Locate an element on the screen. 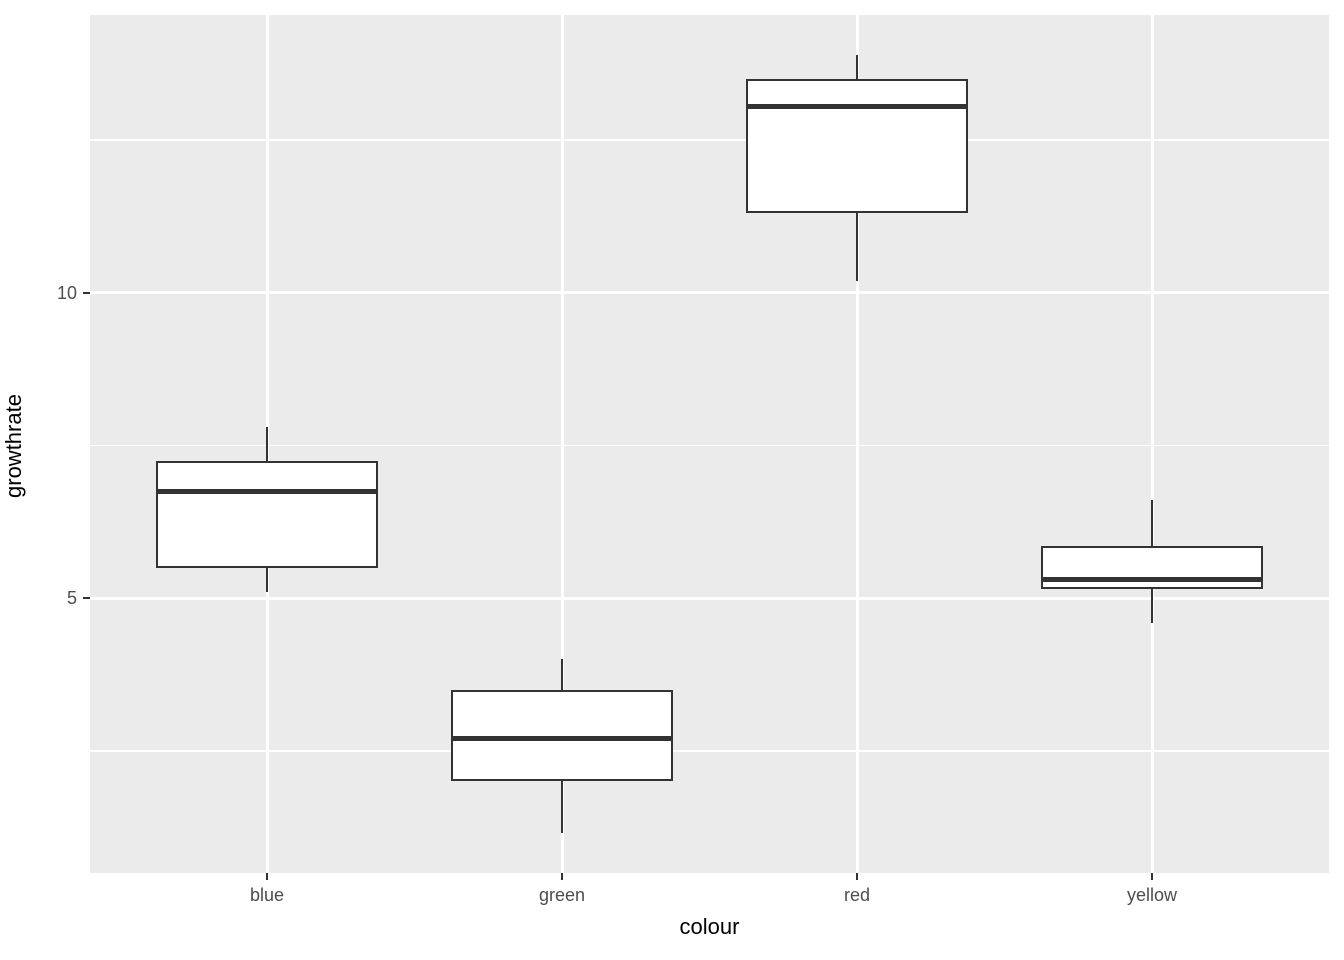  boxplot-box-yellow is located at coordinates (1152, 568).